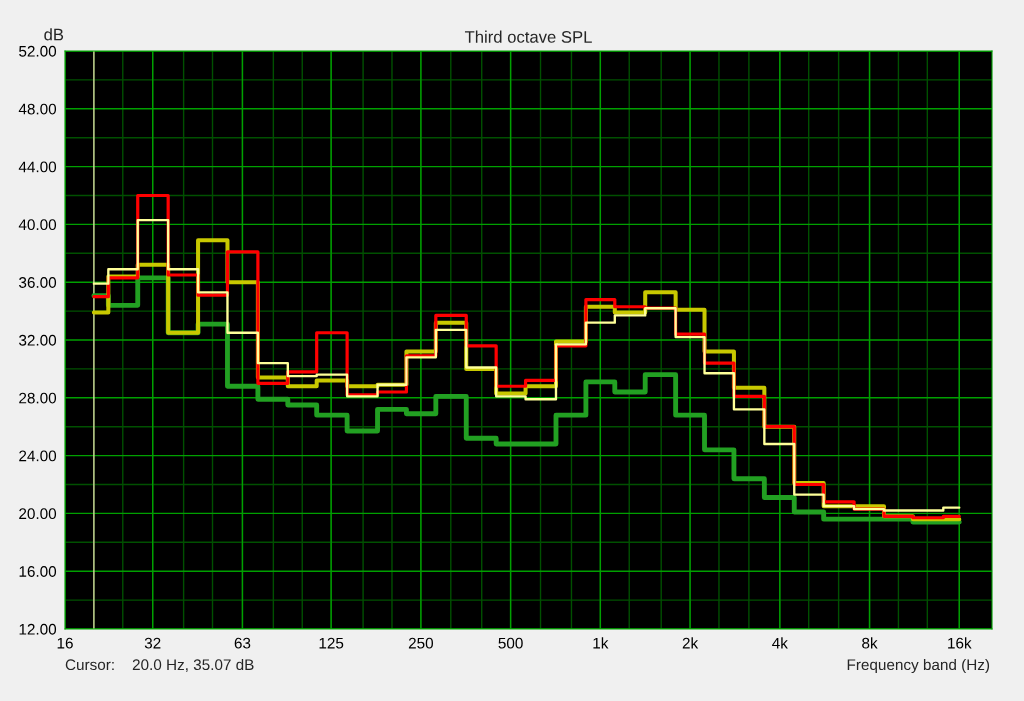 This screenshot has height=701, width=1024. Describe the element at coordinates (780, 643) in the screenshot. I see `x-tick-label: 4k` at that location.